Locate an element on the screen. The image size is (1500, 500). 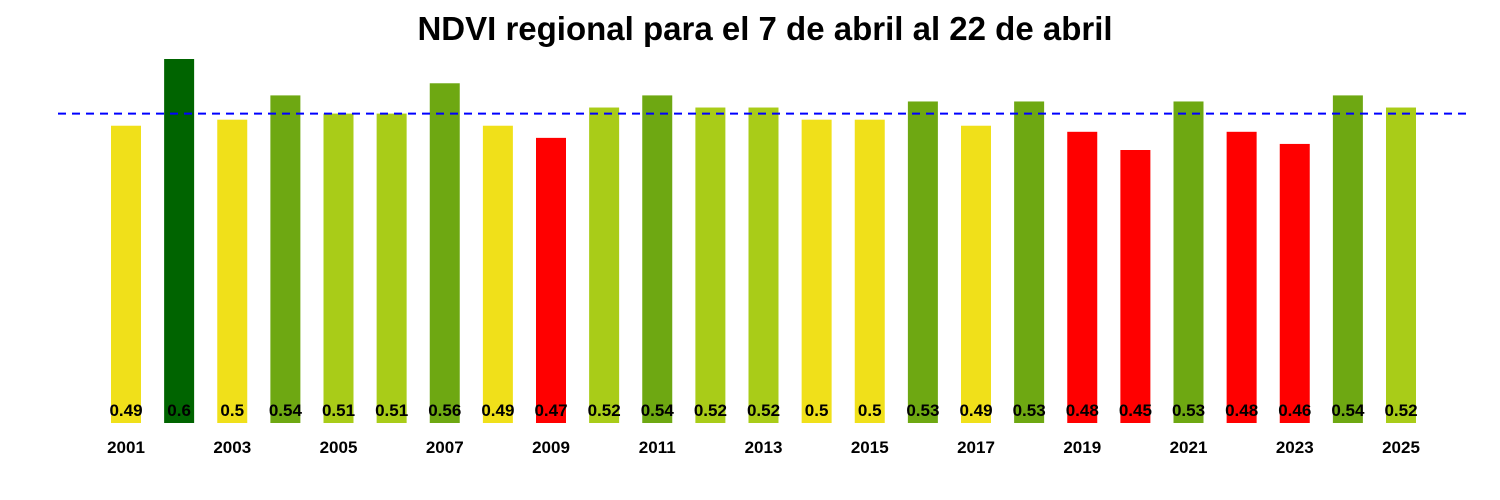
value-label-2002: 0.6 is located at coordinates (179, 410).